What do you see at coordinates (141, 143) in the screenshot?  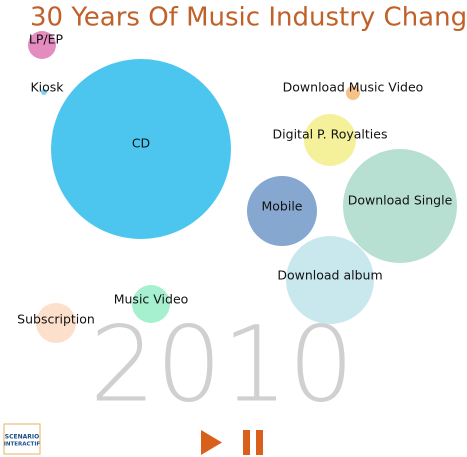 I see `bubble-label: CD` at bounding box center [141, 143].